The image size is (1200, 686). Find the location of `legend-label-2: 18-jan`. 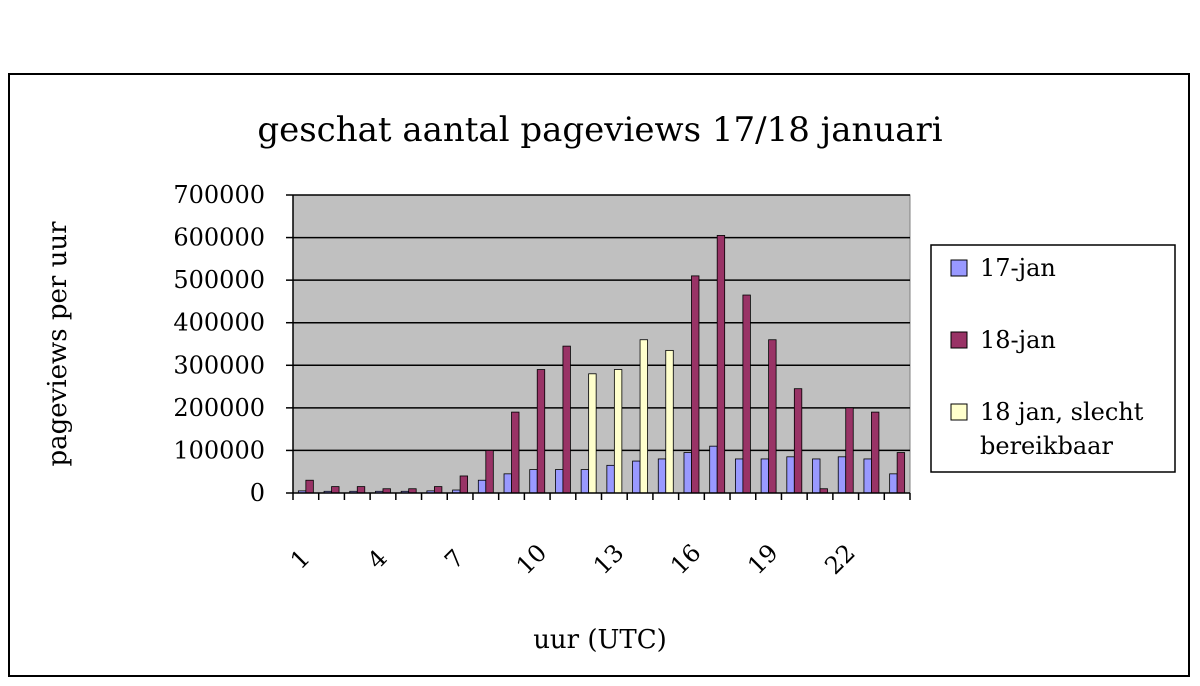

legend-label-2: 18-jan is located at coordinates (1018, 340).